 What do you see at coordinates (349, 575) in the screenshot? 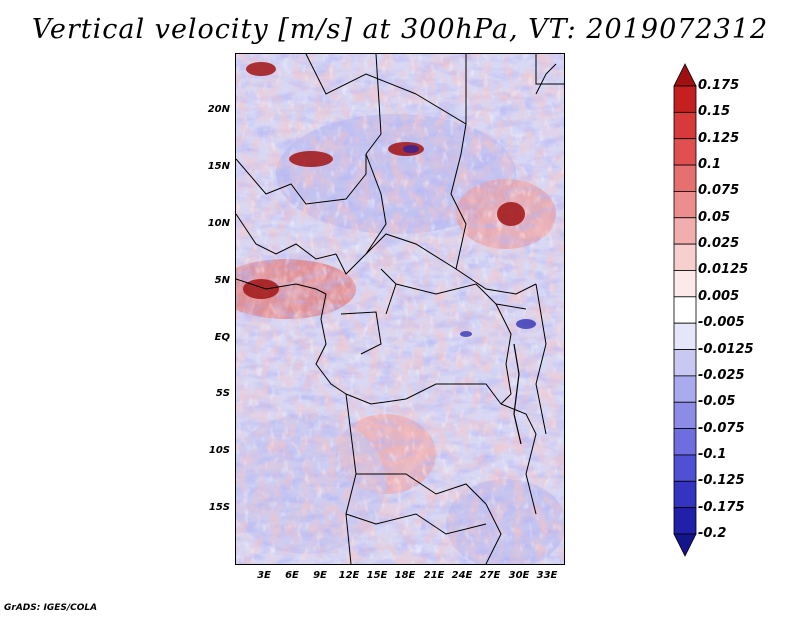
I see `lon-label-12e: 12E` at bounding box center [349, 575].